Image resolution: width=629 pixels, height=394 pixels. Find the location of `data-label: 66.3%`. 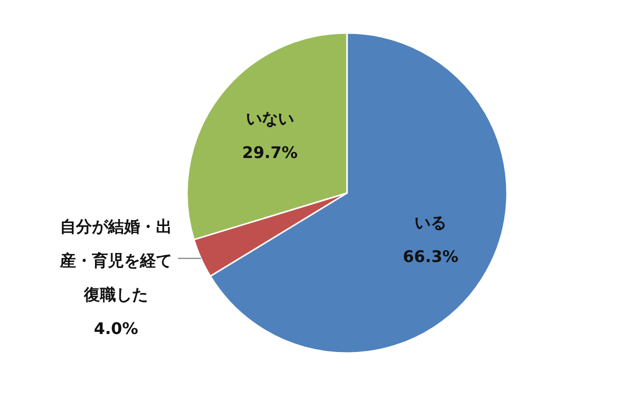

data-label: 66.3% is located at coordinates (431, 257).